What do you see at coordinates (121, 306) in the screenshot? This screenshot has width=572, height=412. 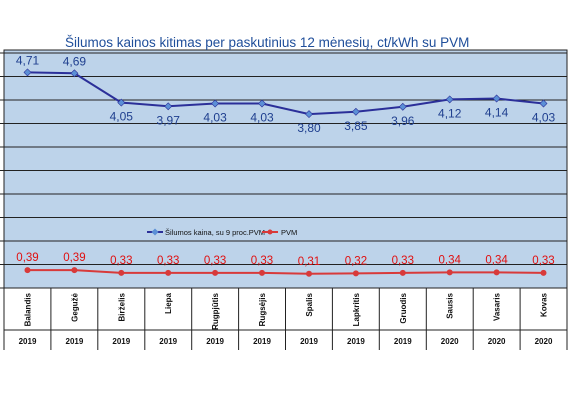 I see `x-tick-label: Birželis` at bounding box center [121, 306].